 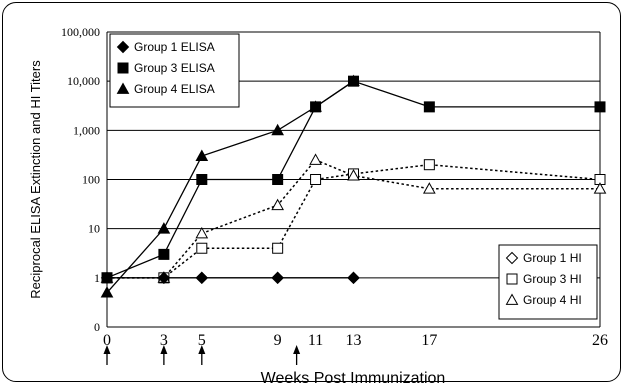 What do you see at coordinates (315, 340) in the screenshot?
I see `x-tick-label: 11` at bounding box center [315, 340].